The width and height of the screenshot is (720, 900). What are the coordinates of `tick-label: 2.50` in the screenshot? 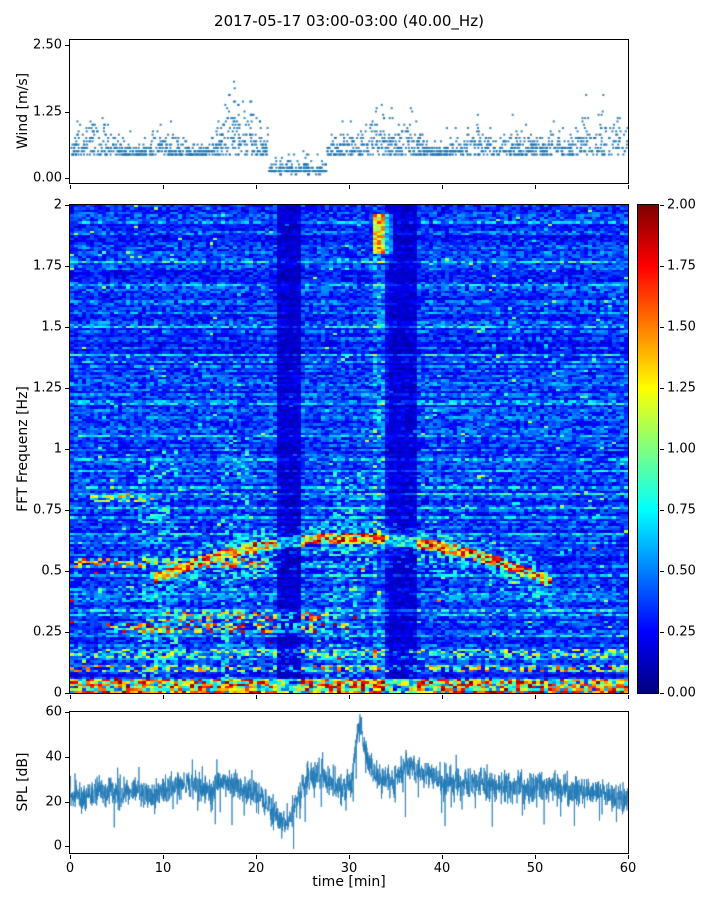 It's located at (47, 45).